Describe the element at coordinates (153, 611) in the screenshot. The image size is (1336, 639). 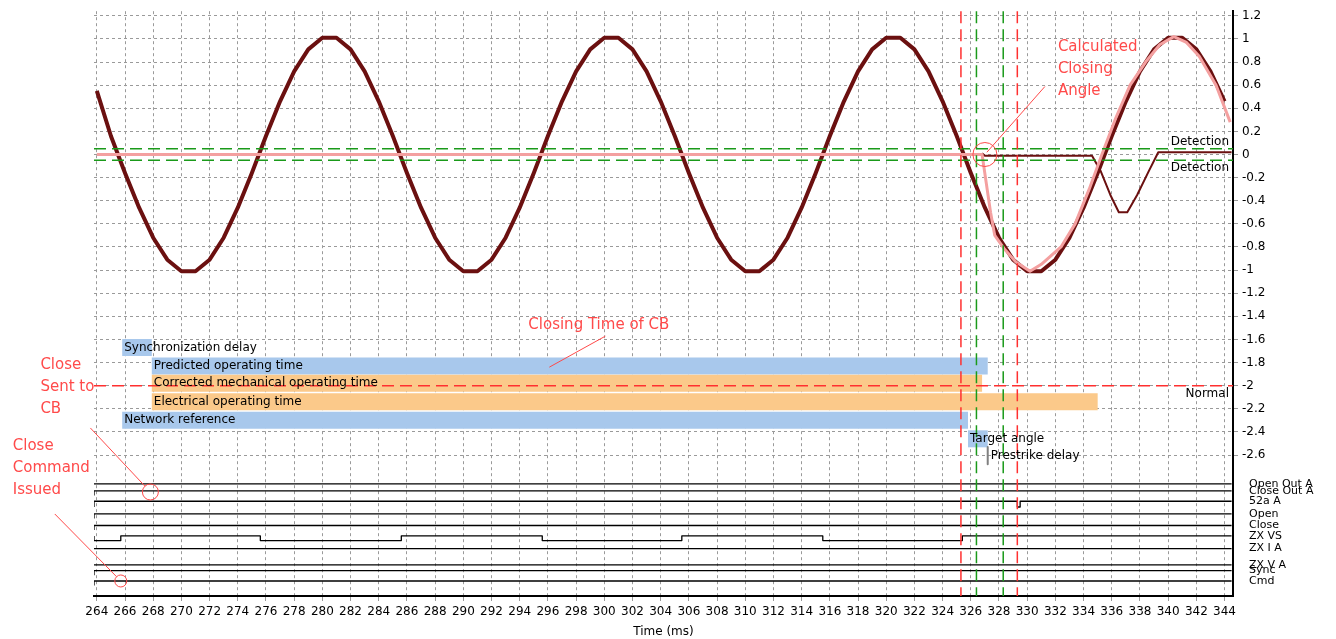
I see `x-tick-label: 268` at that location.